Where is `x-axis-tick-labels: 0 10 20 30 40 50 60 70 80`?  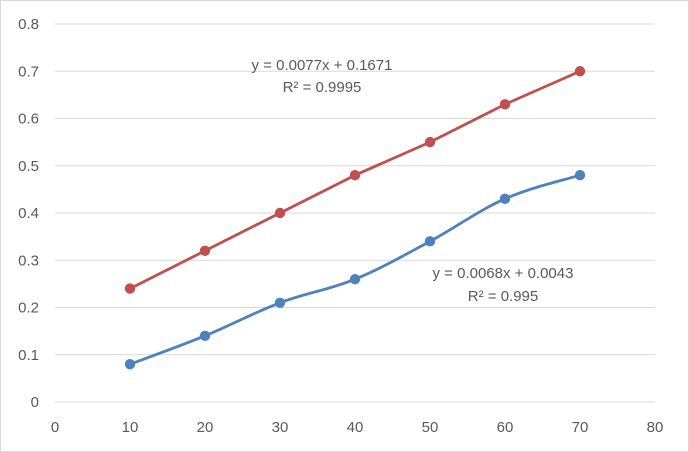 x-axis-tick-labels: 0 10 20 30 40 50 60 70 80 is located at coordinates (357, 427).